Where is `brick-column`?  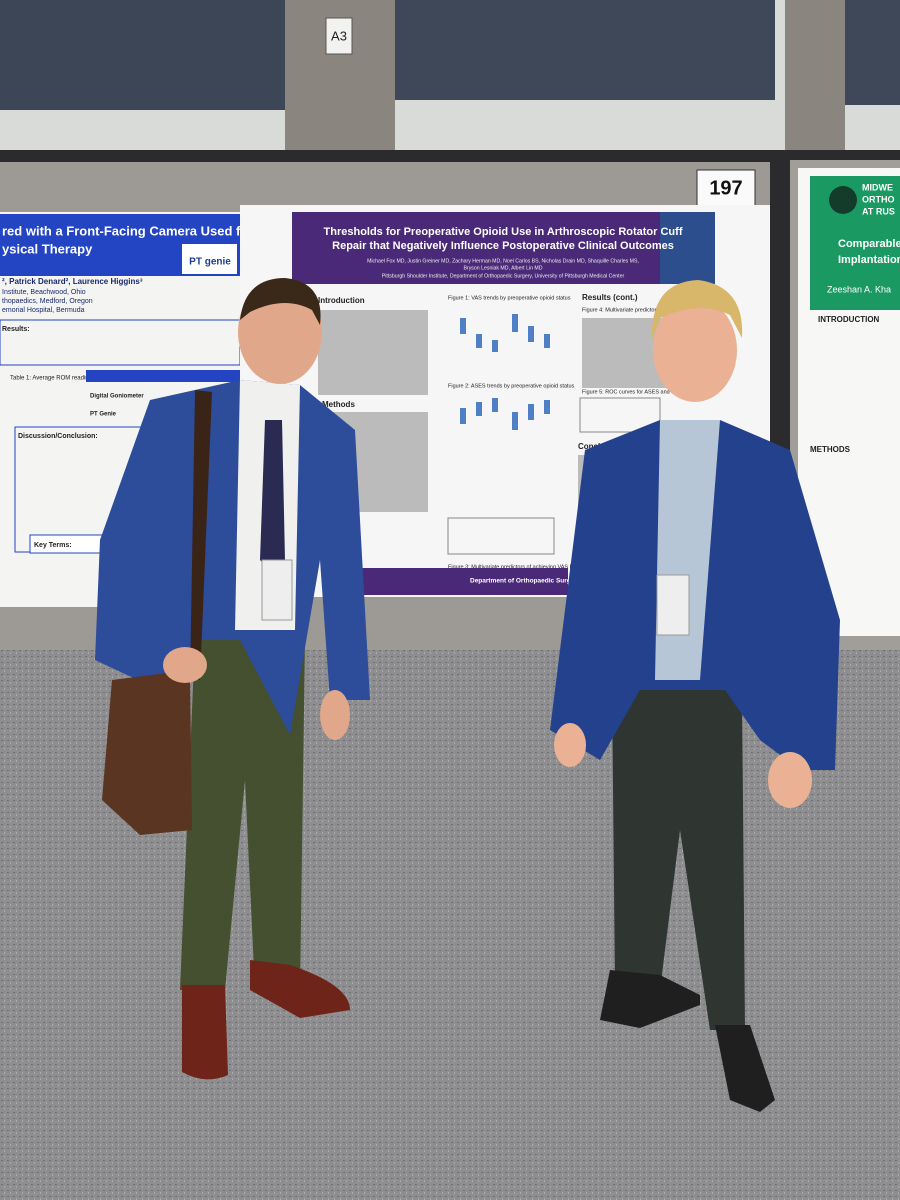
brick-column is located at coordinates (815, 75).